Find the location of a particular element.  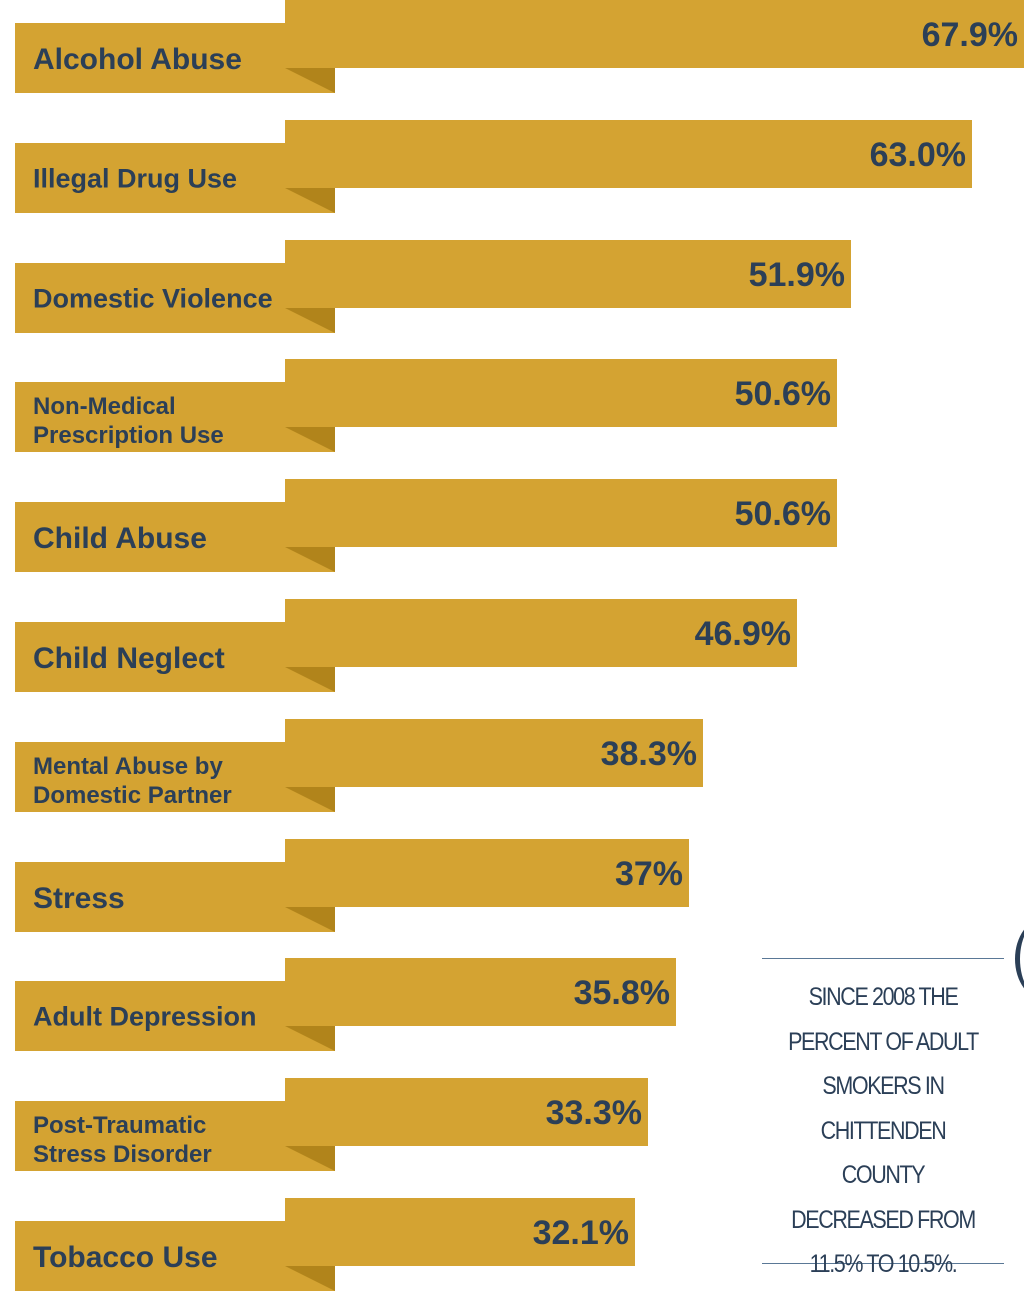

bar-row: 37% Stress is located at coordinates (352, 885).